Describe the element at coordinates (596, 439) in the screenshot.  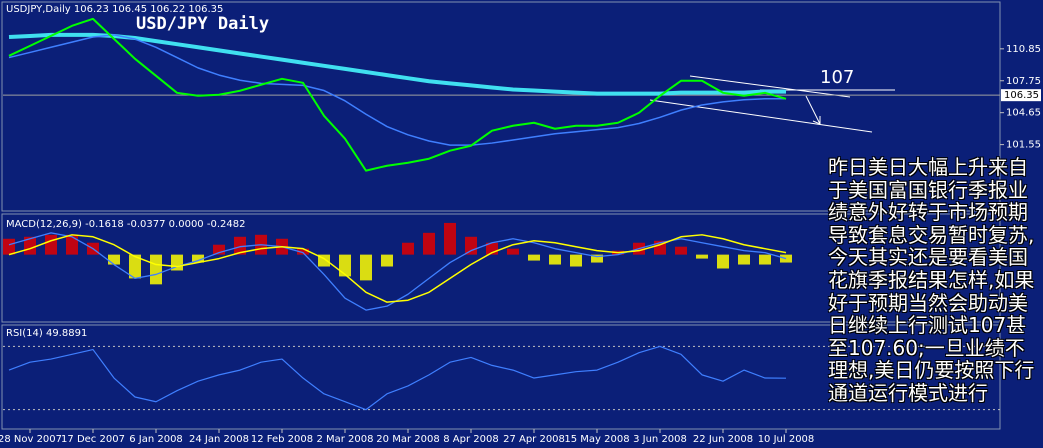
I see `x-tick-label: 15 May 2008` at that location.